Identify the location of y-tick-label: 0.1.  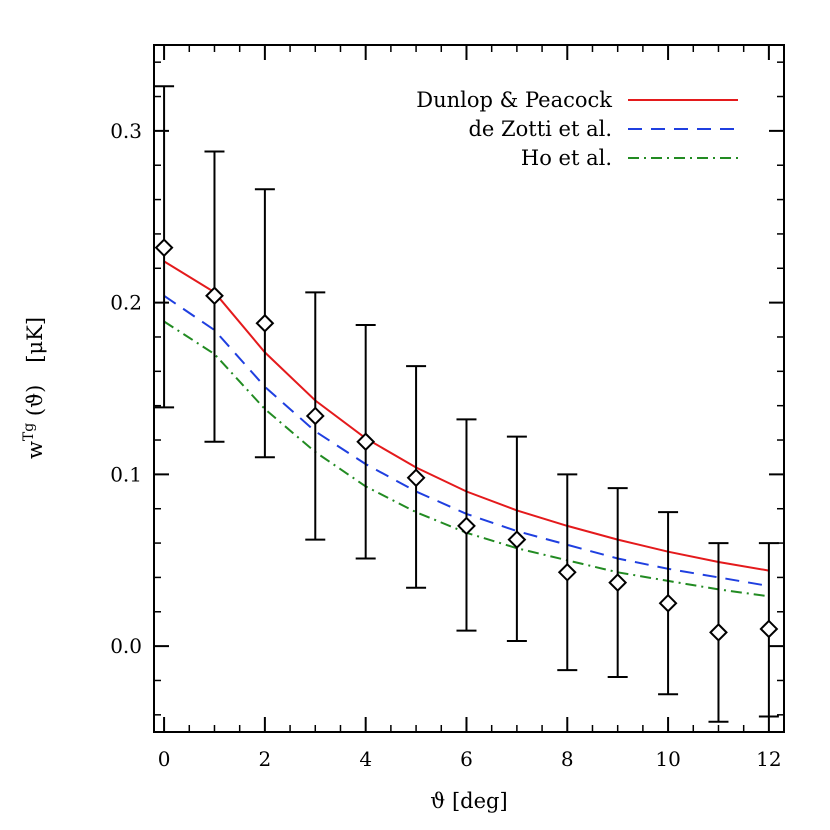
(126, 474).